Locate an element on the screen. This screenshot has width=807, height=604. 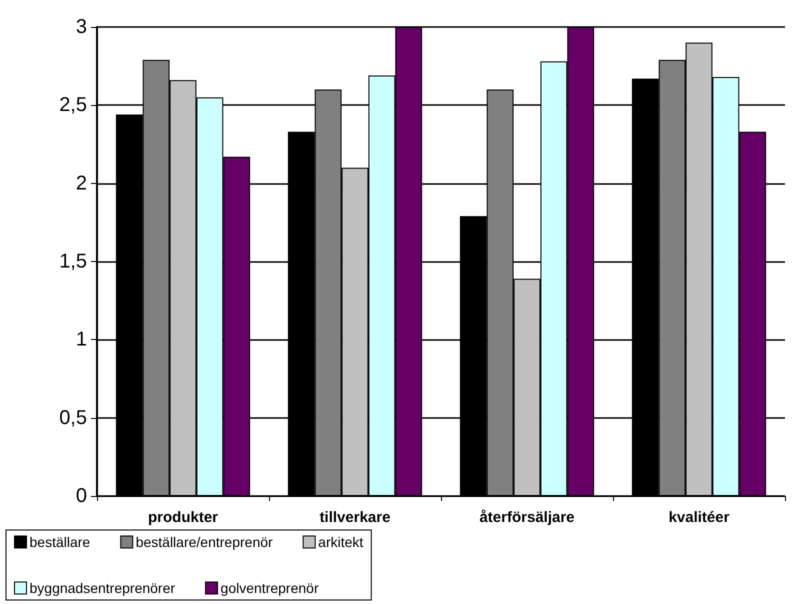
y-tick-label: 1,5 is located at coordinates (73, 261).